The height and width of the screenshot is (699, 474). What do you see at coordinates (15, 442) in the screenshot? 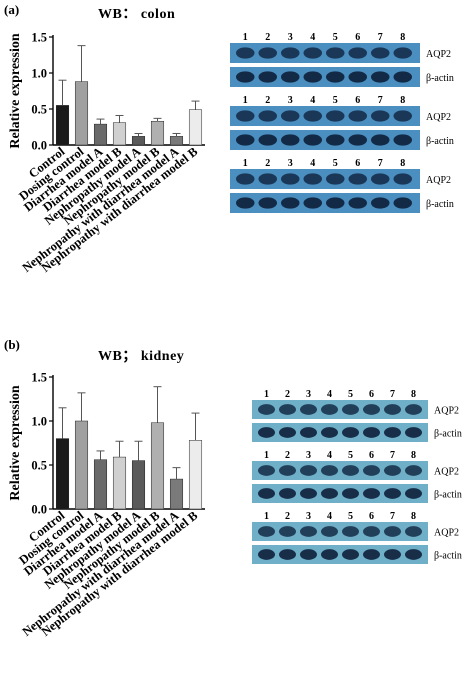
I see `y-axis-label: Relative expression` at bounding box center [15, 442].